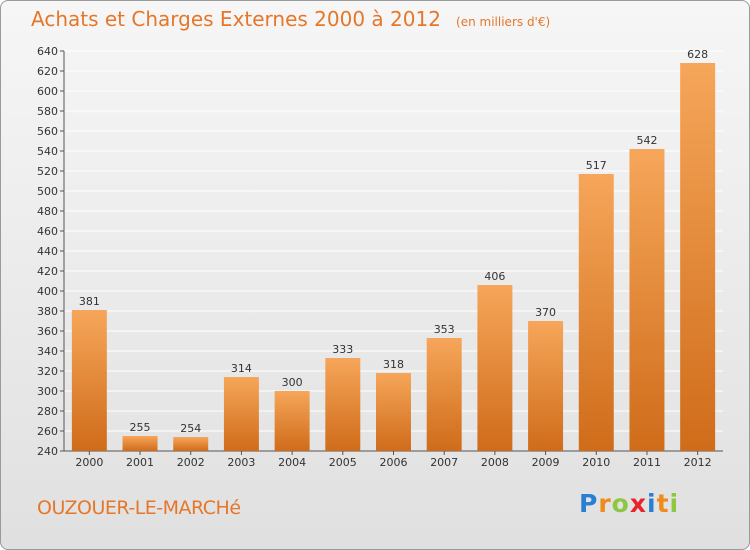 This screenshot has width=750, height=550. What do you see at coordinates (47, 211) in the screenshot?
I see `y-tick-label: 480` at bounding box center [47, 211].